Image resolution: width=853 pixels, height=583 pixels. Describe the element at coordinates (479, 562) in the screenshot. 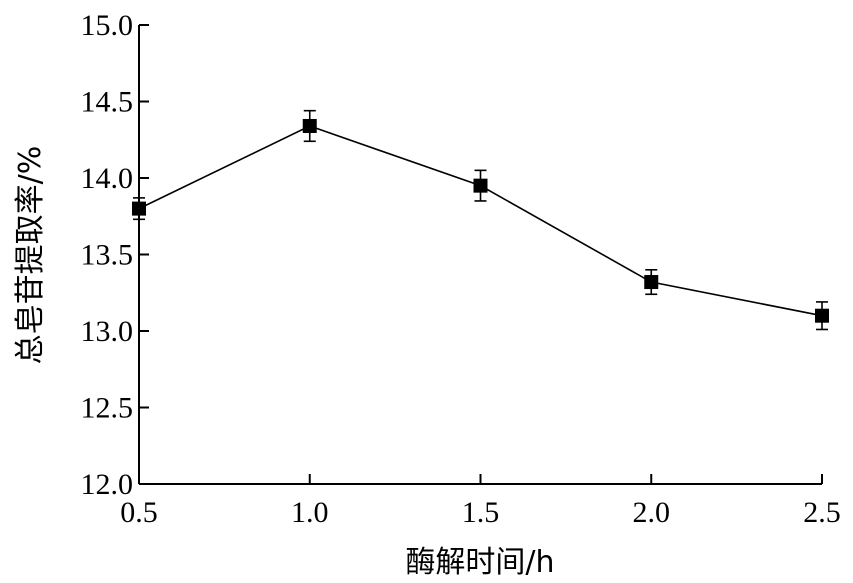

I see `x-axis-title: 酶解时间/h` at that location.